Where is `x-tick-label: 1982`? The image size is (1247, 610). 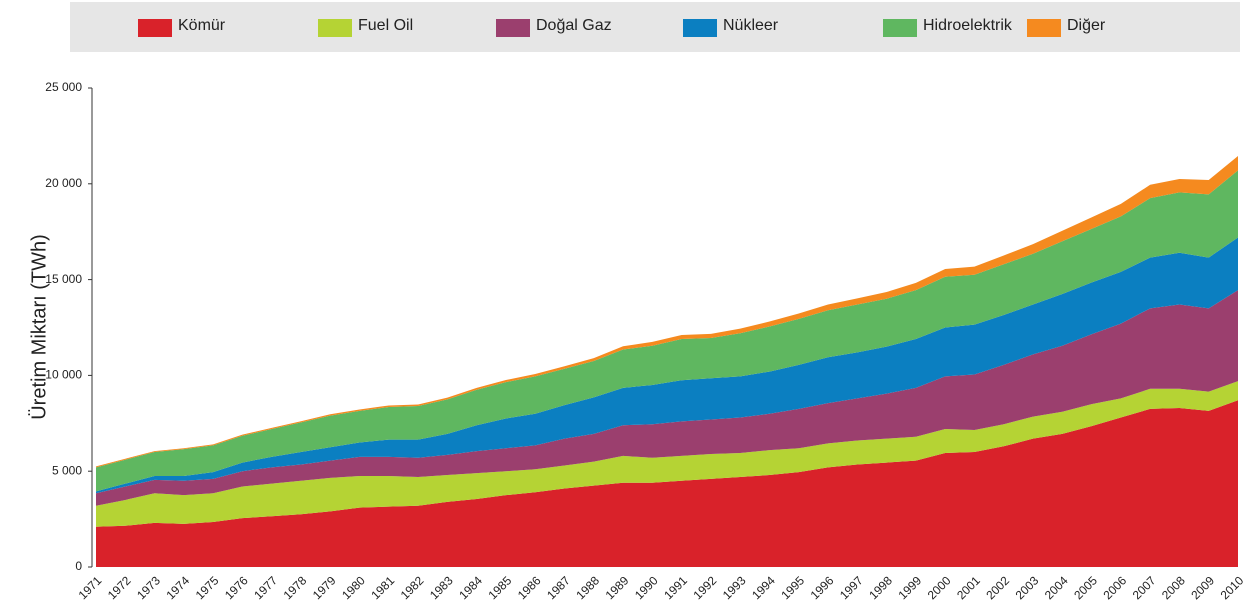 x-tick-label: 1982 is located at coordinates (412, 587).